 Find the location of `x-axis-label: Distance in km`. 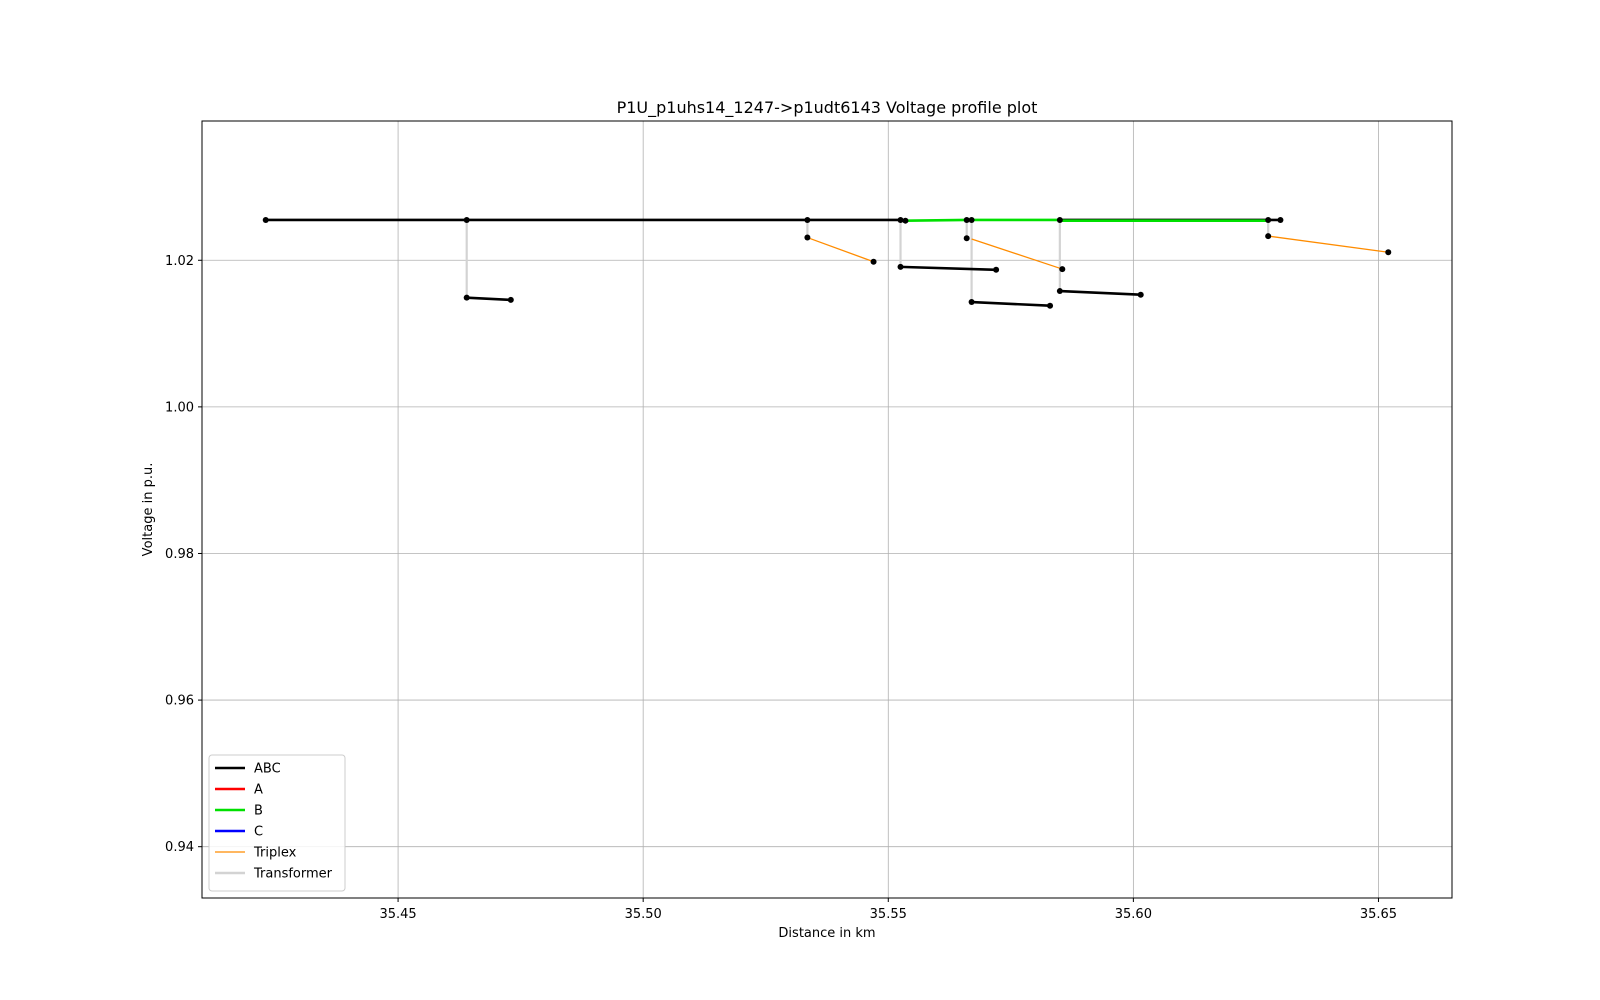

x-axis-label: Distance in km is located at coordinates (826, 933).